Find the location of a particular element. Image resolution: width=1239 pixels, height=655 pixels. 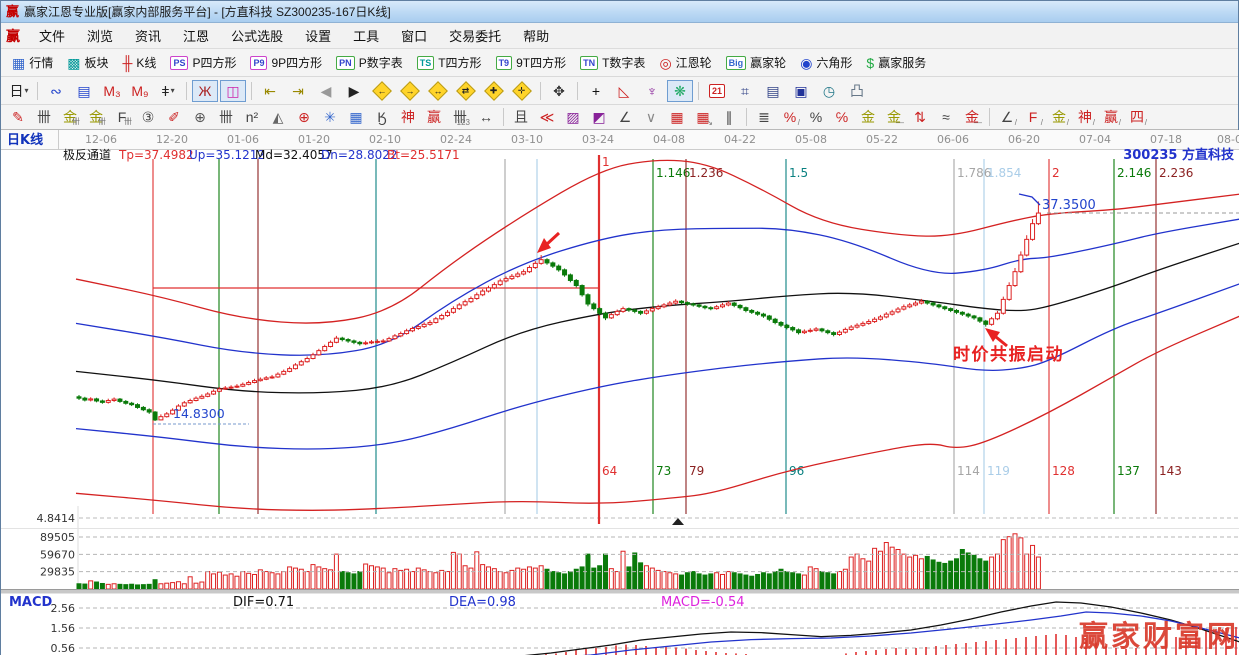

price-scale-tool: ≣ is located at coordinates (764, 117).